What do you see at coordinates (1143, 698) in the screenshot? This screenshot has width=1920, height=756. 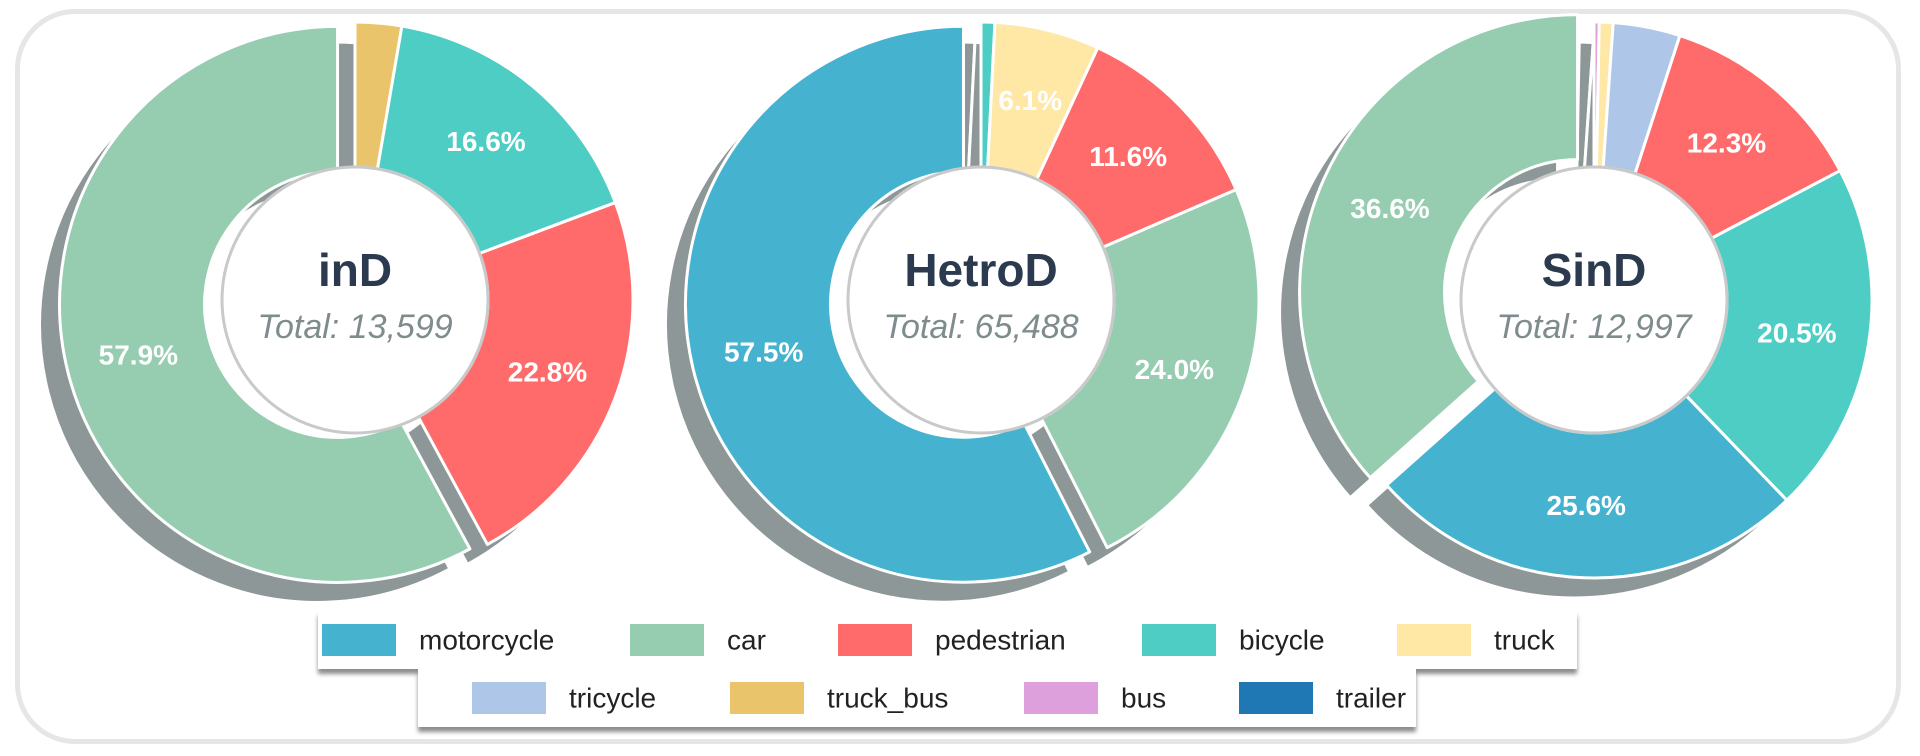 I see `legend-label: bus` at bounding box center [1143, 698].